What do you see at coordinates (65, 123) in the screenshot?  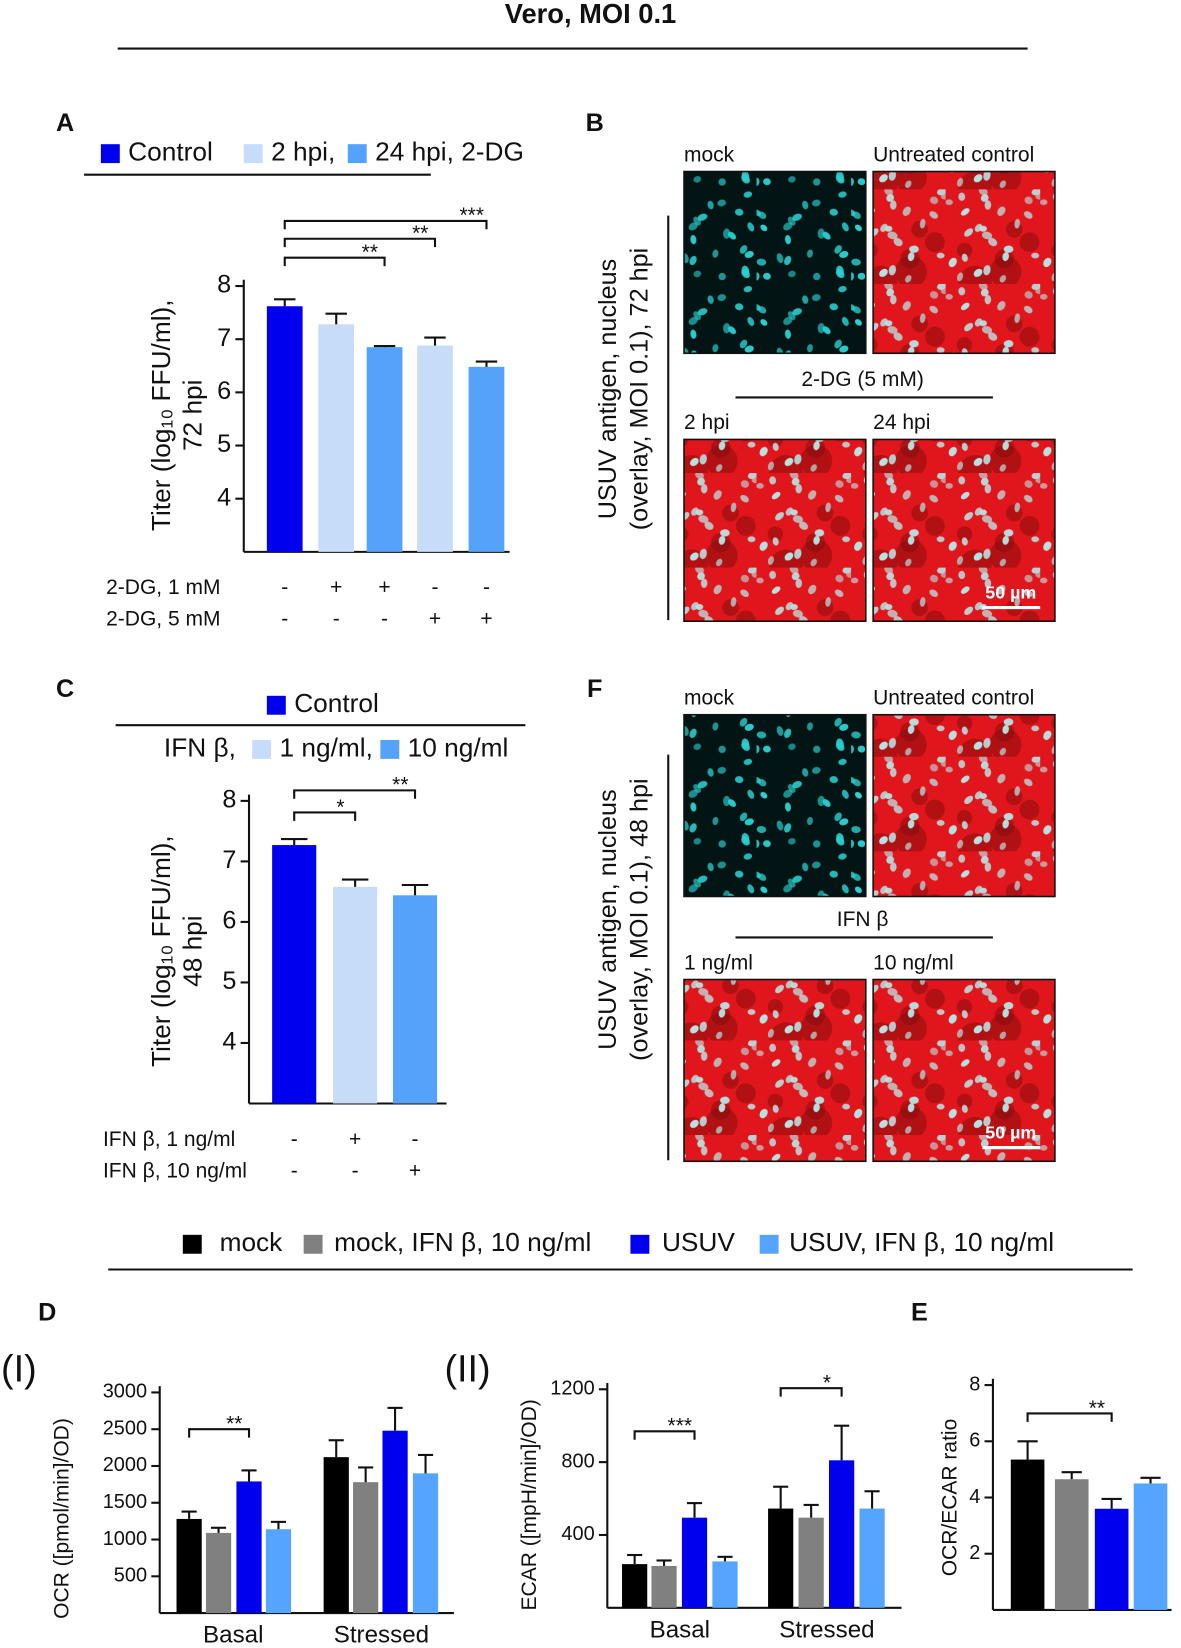 I see `panel-letter: A` at bounding box center [65, 123].